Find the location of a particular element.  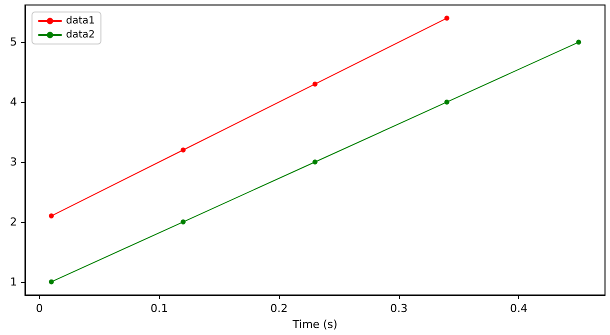

x-axis-title: Time (s) is located at coordinates (315, 324).